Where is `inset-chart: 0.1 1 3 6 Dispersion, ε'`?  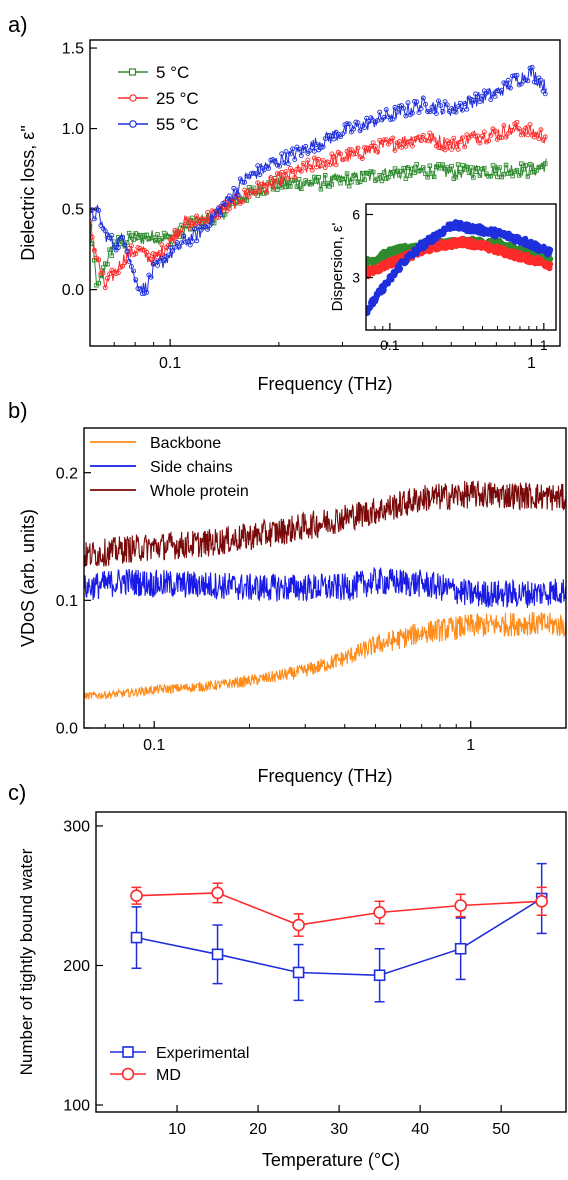
inset-chart: 0.1 1 3 6 Dispersion, ε' is located at coordinates (443, 278).